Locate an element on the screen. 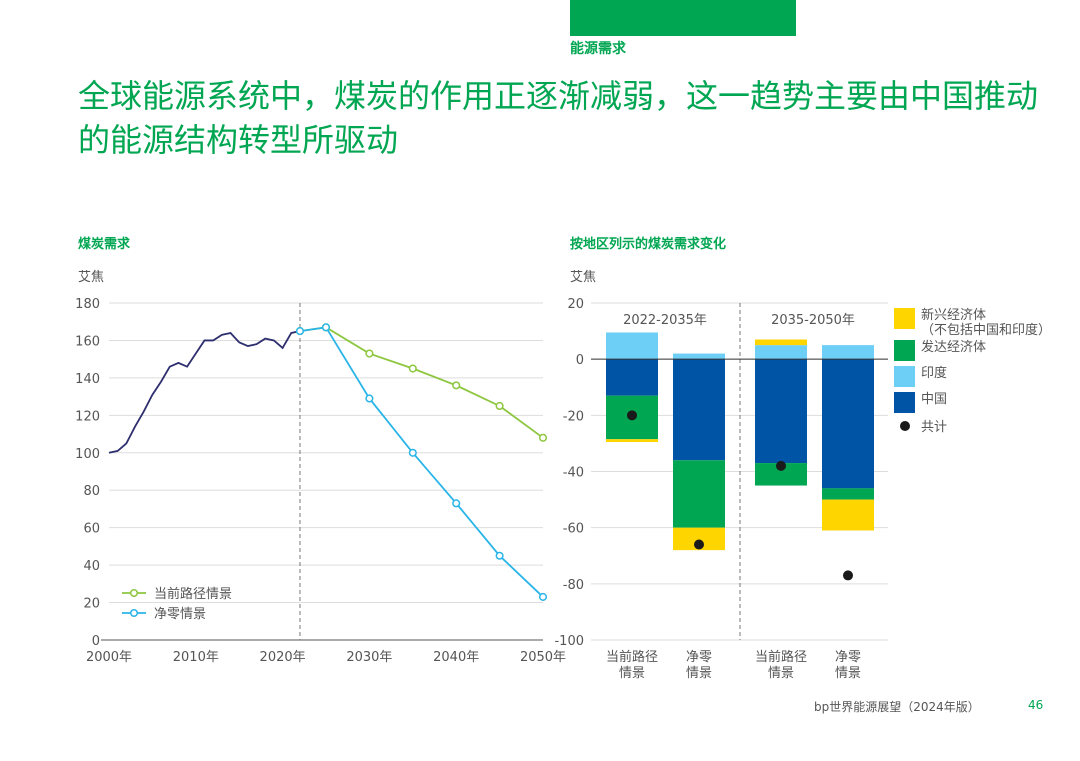  x-tick-label: 2010年 is located at coordinates (196, 657).